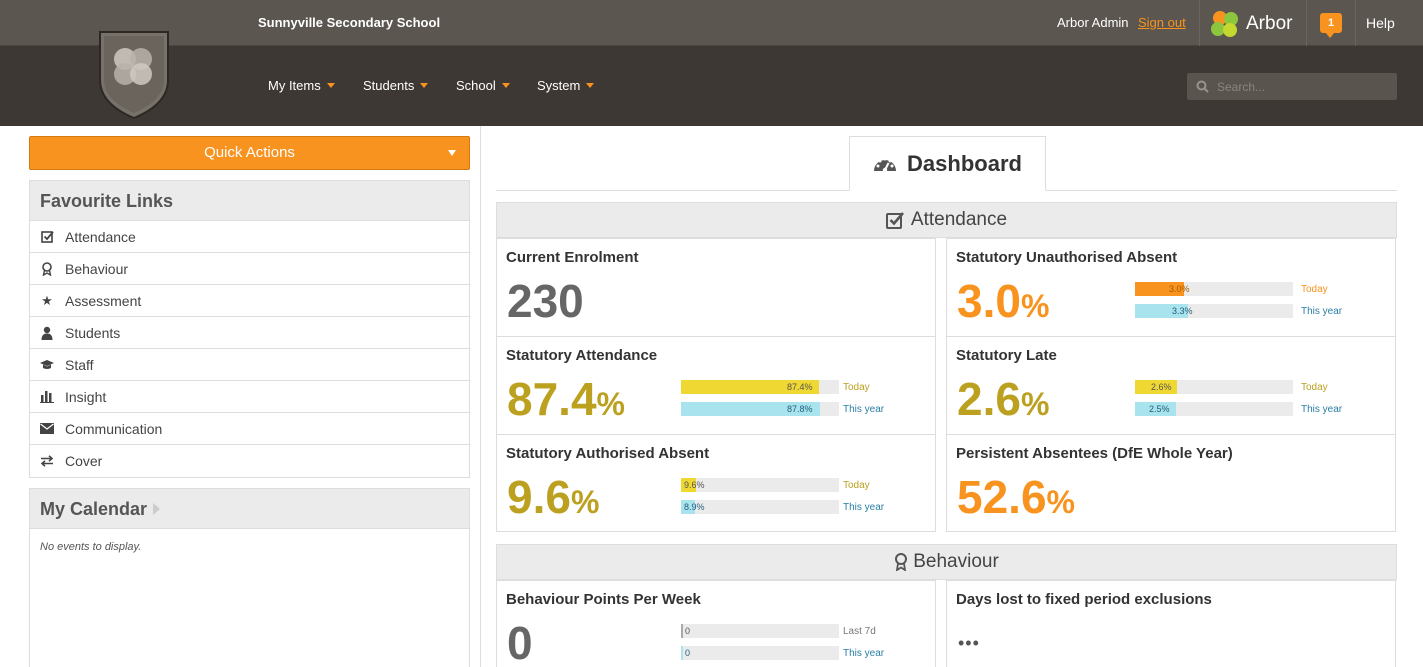 The height and width of the screenshot is (667, 1423). I want to click on tab-dashboard: Dashboard, so click(947, 163).